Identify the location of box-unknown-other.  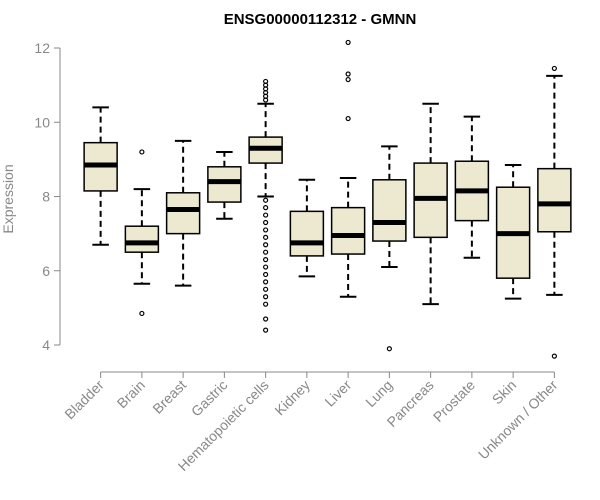
(554, 212).